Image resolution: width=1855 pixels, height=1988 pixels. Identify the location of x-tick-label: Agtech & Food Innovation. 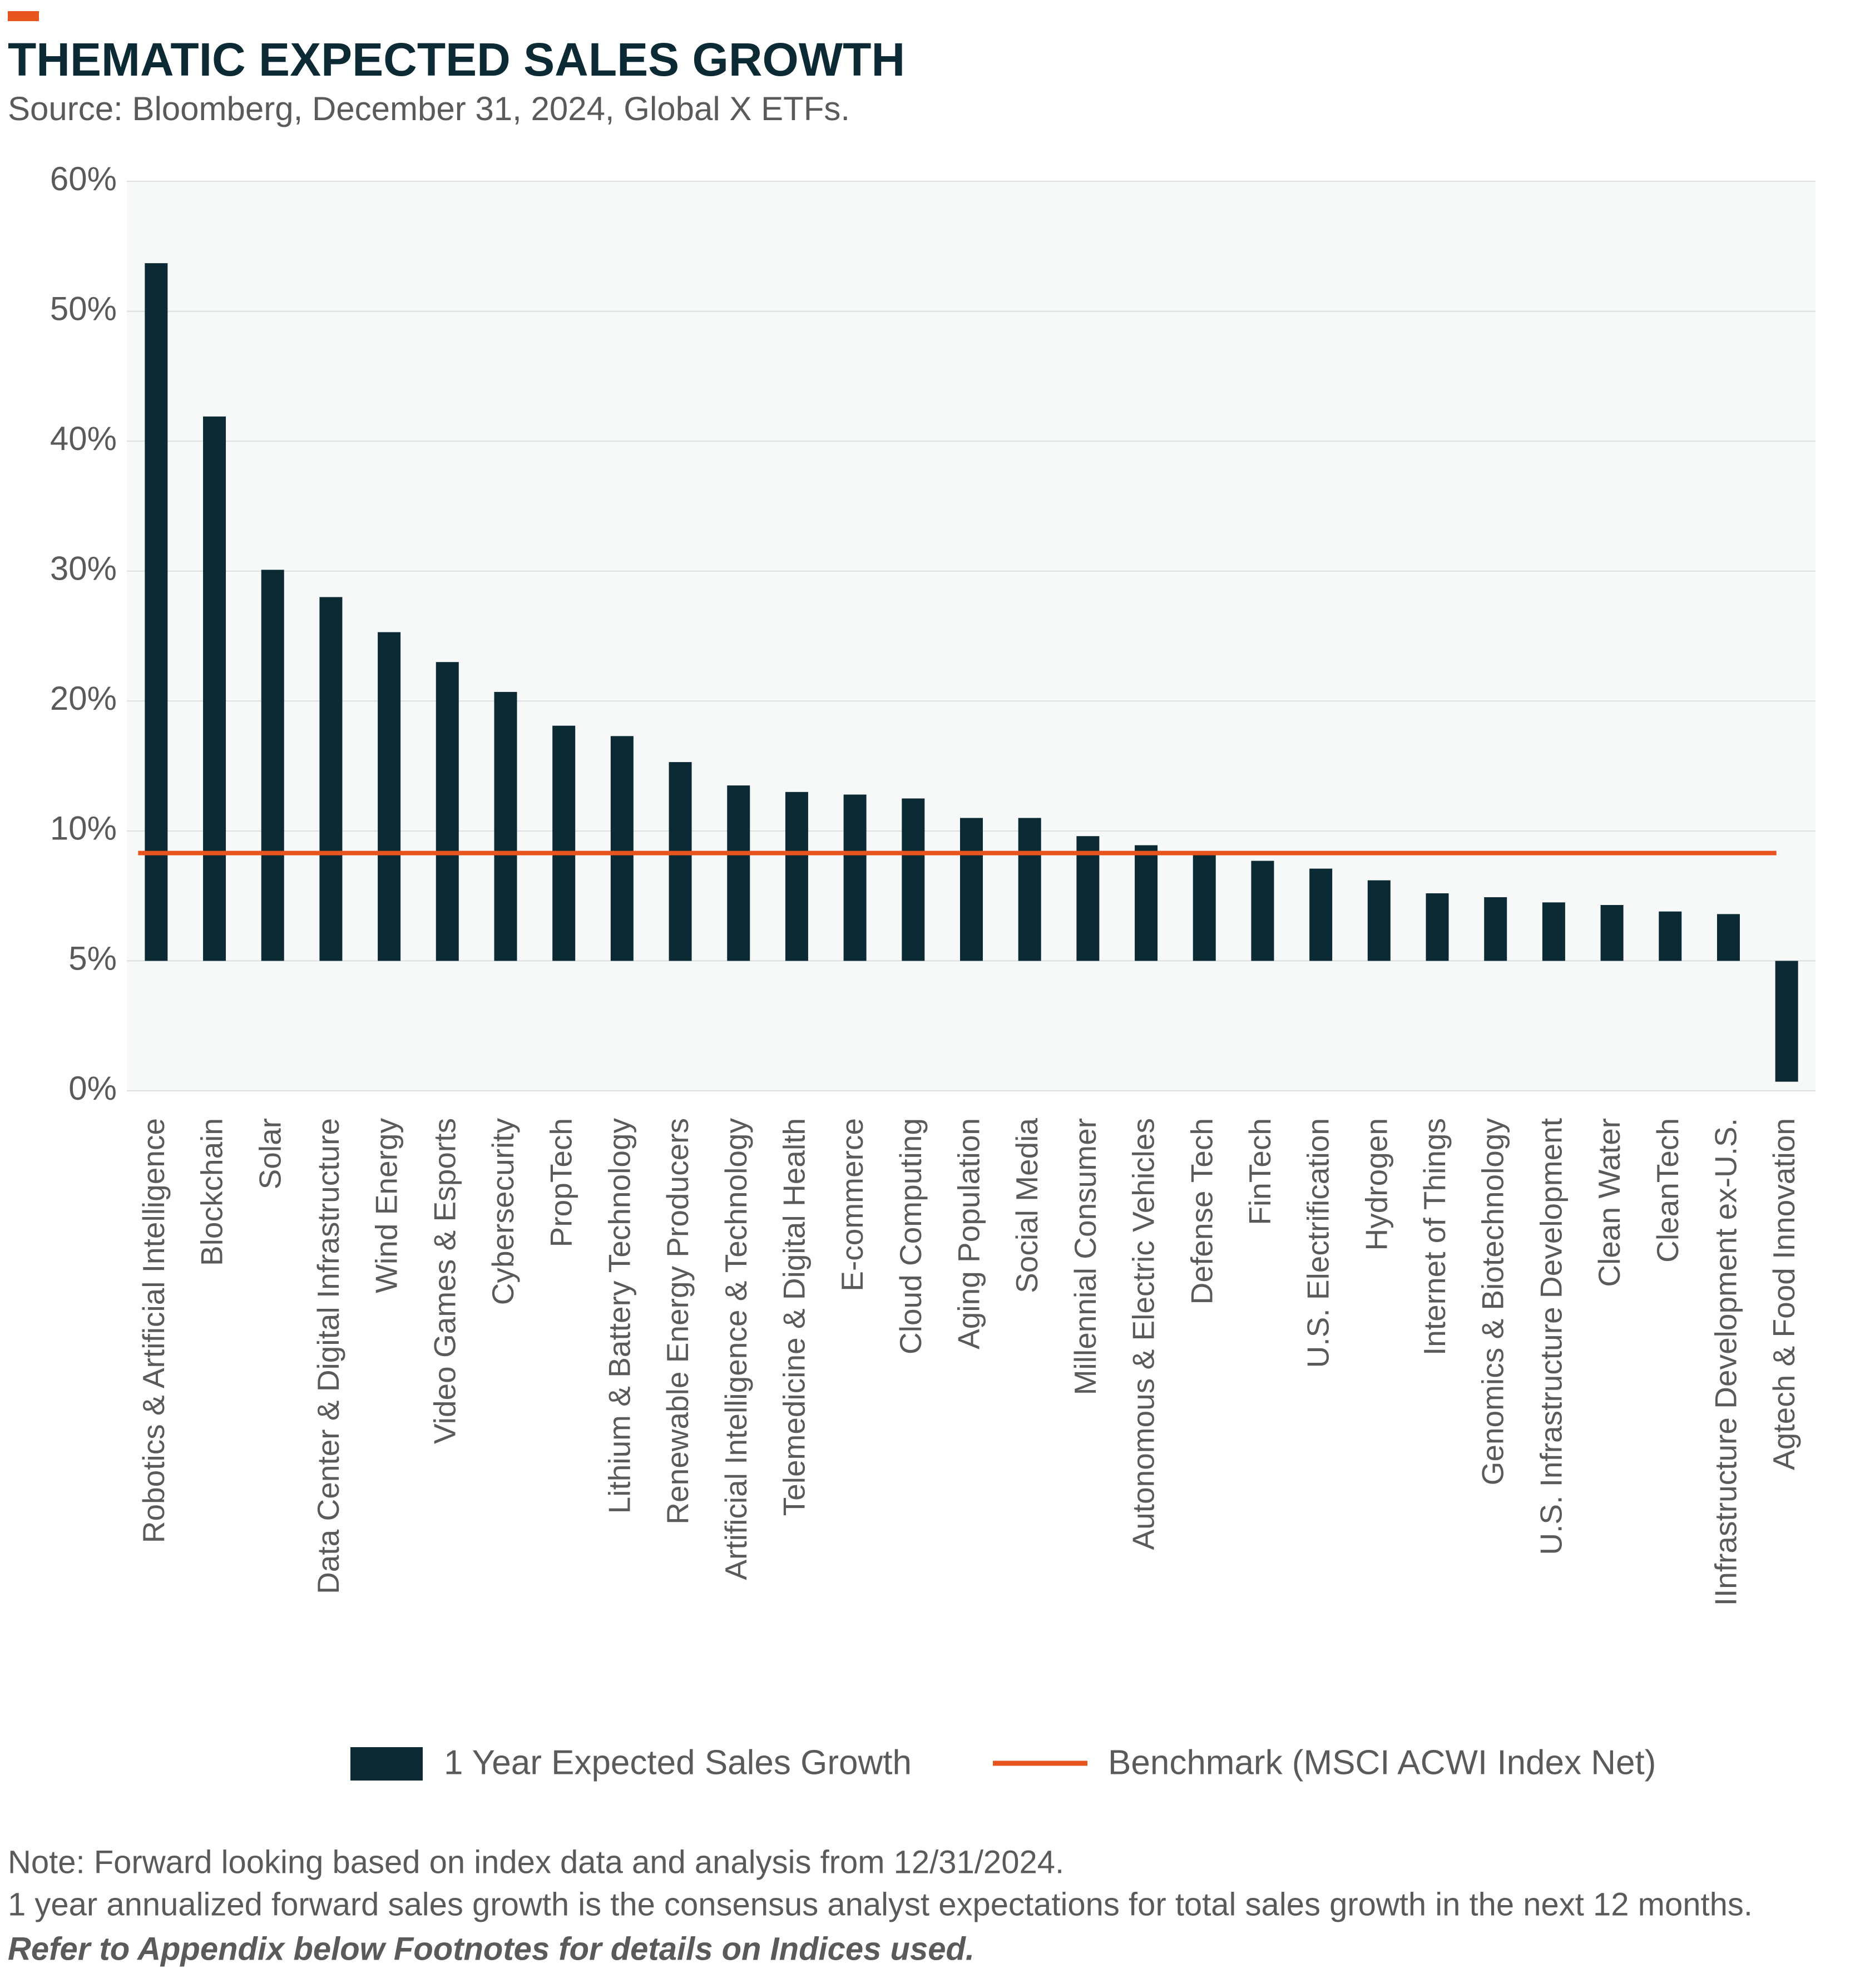
(1784, 1294).